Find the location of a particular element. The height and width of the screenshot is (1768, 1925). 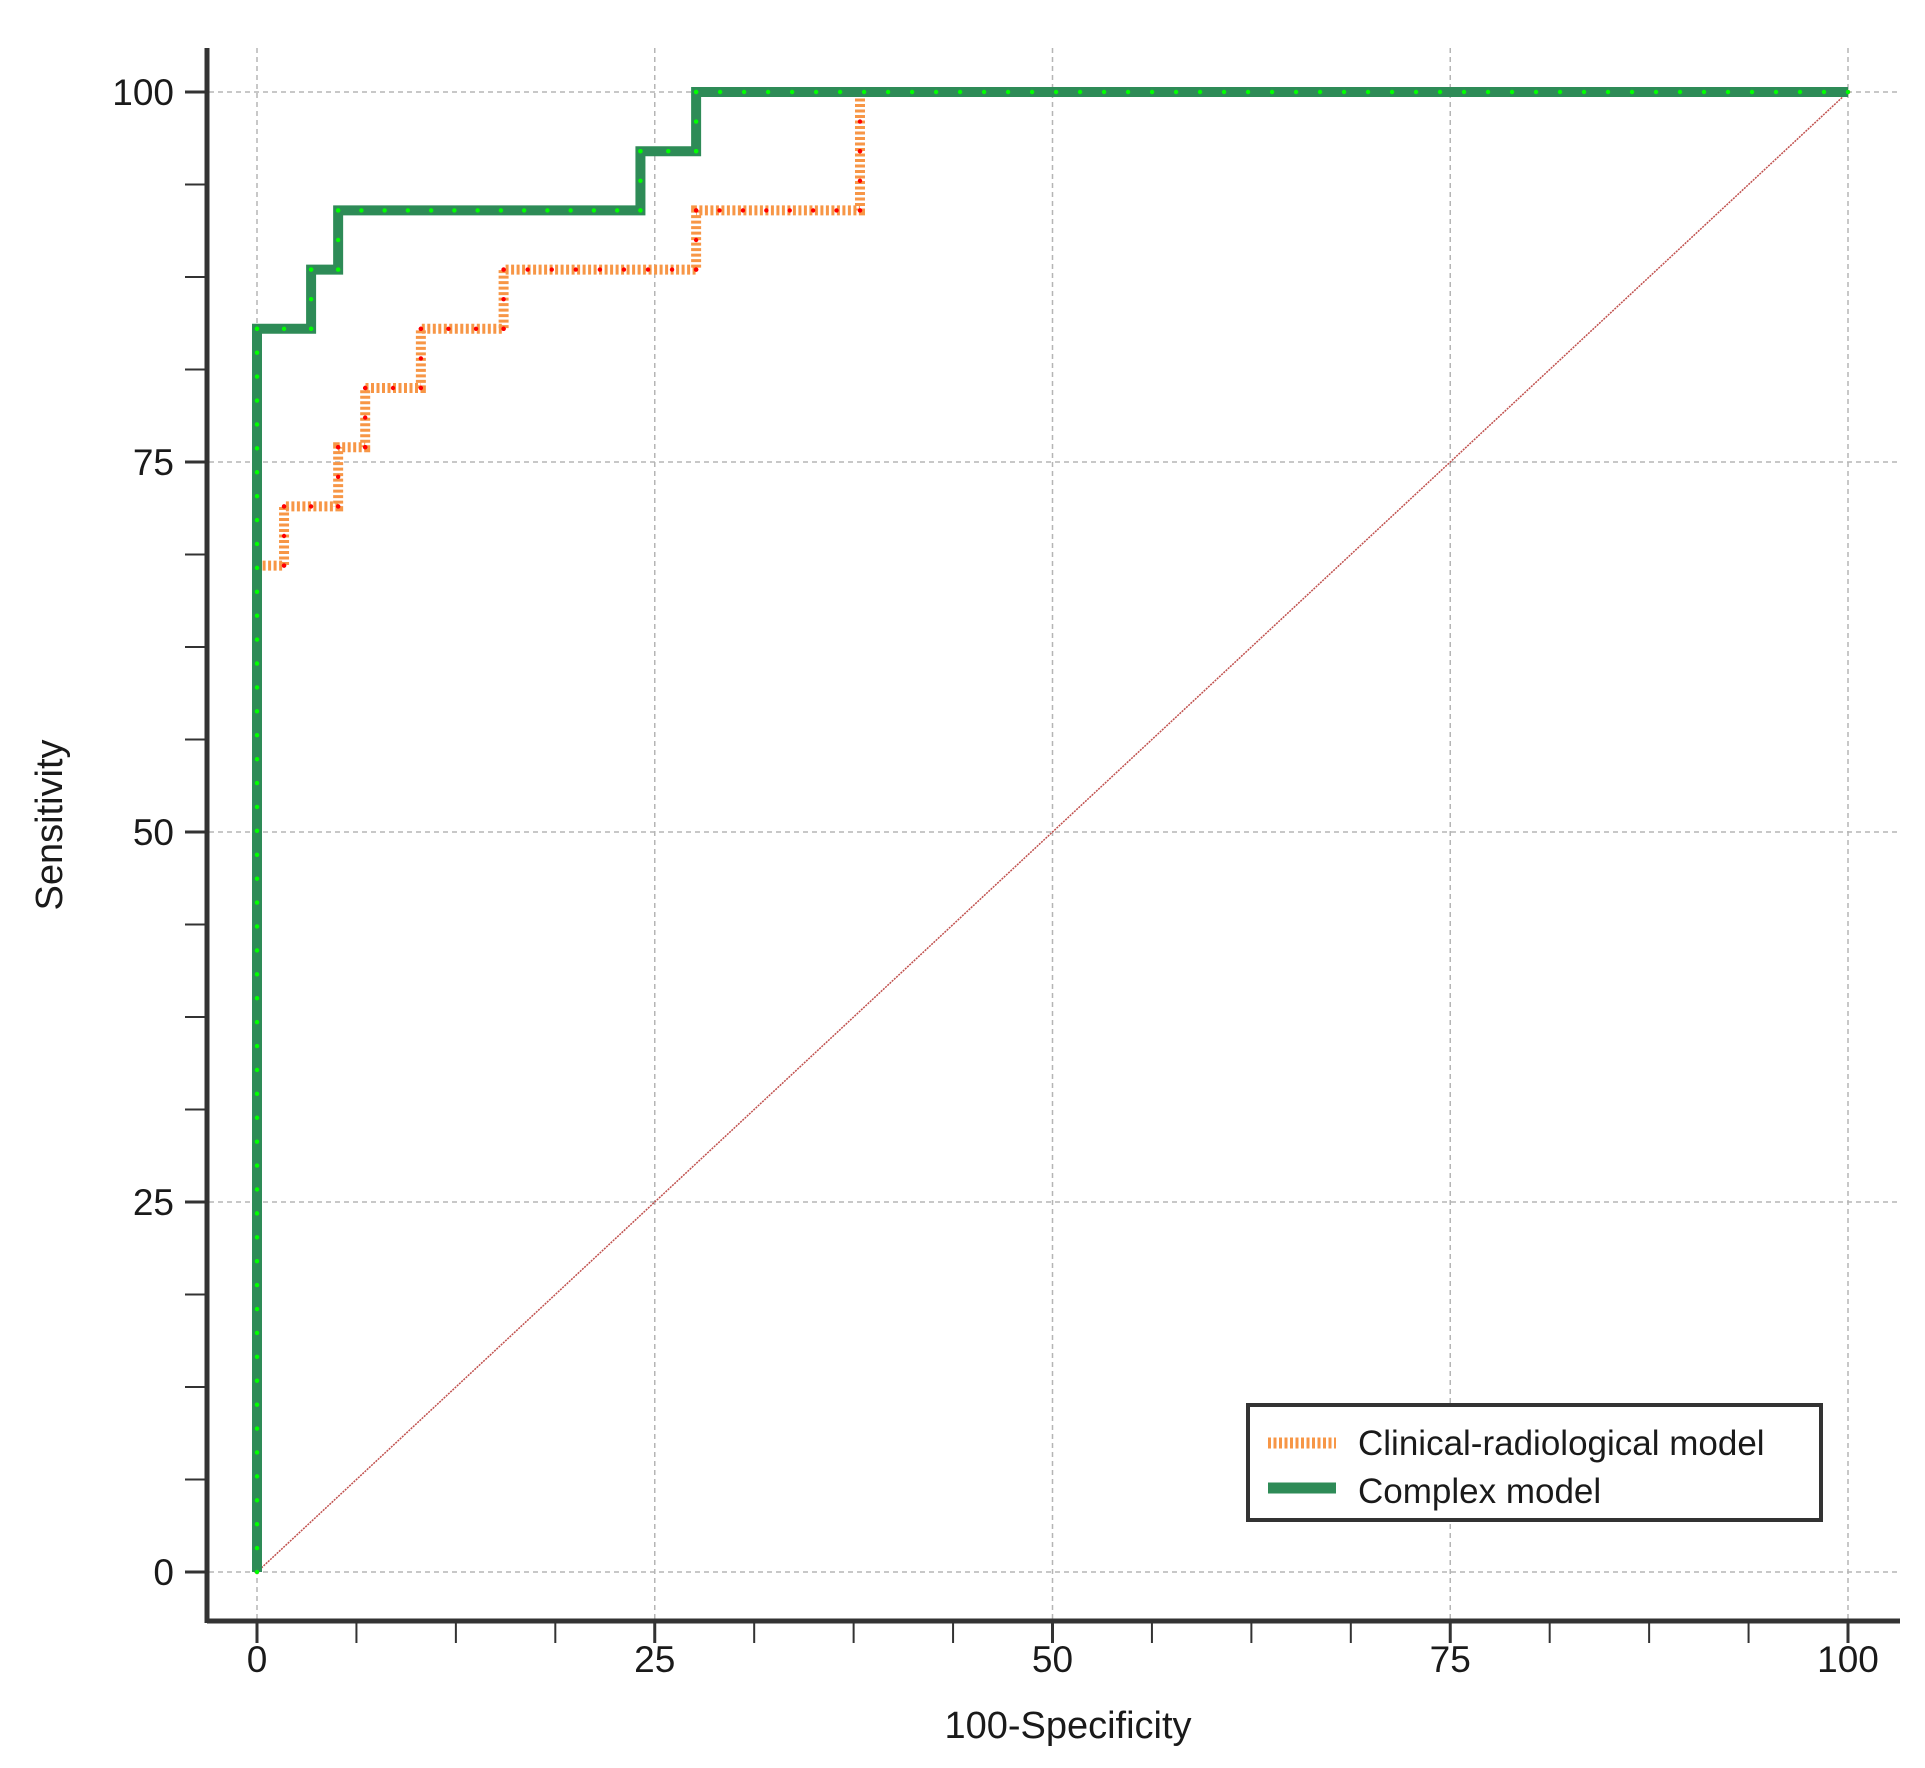

y-tick-label: 50 is located at coordinates (153, 832).